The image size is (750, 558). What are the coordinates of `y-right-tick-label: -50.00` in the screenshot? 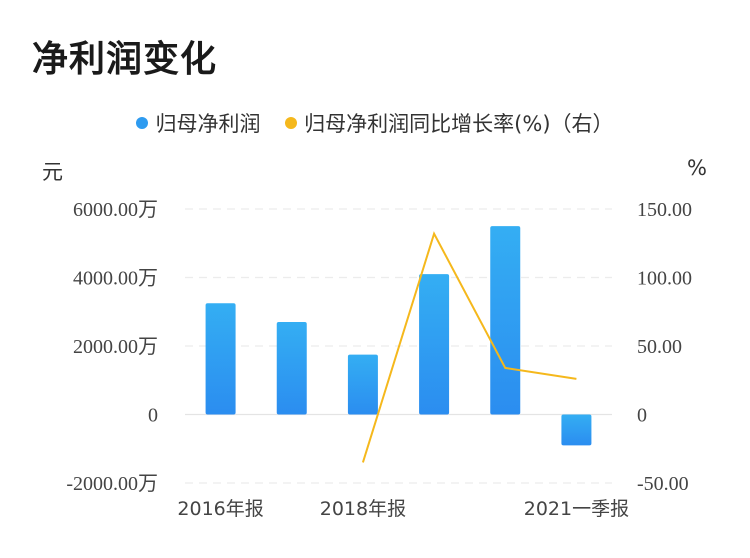 It's located at (663, 484).